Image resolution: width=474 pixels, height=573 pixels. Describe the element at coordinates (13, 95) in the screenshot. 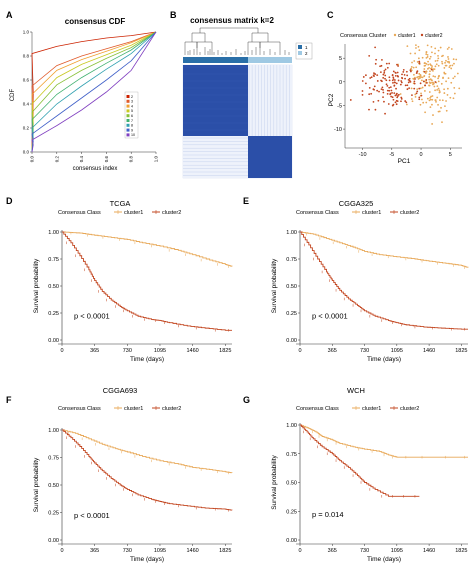

I see `panel-a-ylabel: CDF` at that location.